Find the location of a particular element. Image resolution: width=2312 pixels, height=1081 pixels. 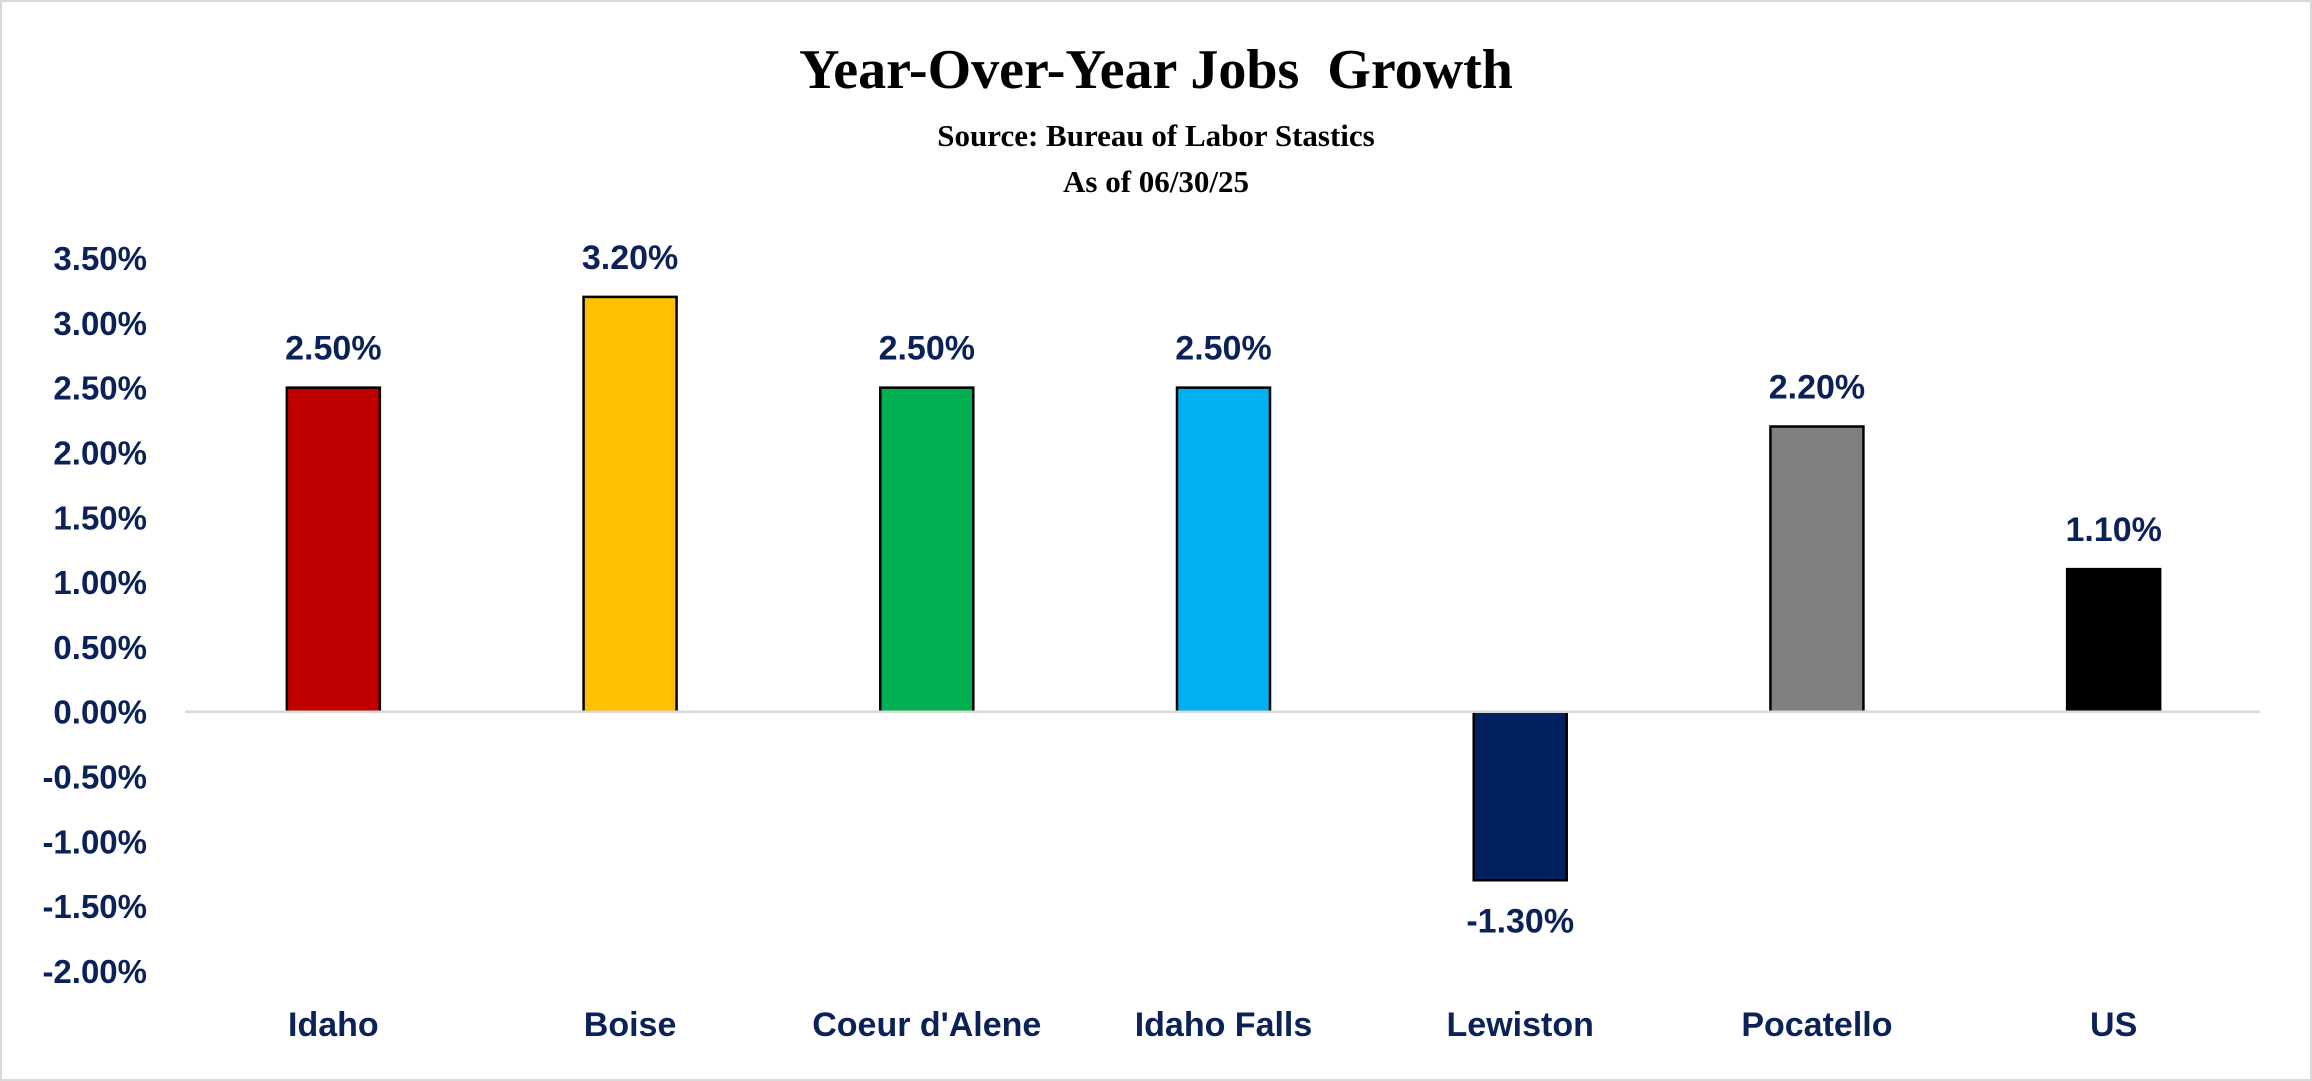

x-tick-label: US is located at coordinates (2113, 1025).